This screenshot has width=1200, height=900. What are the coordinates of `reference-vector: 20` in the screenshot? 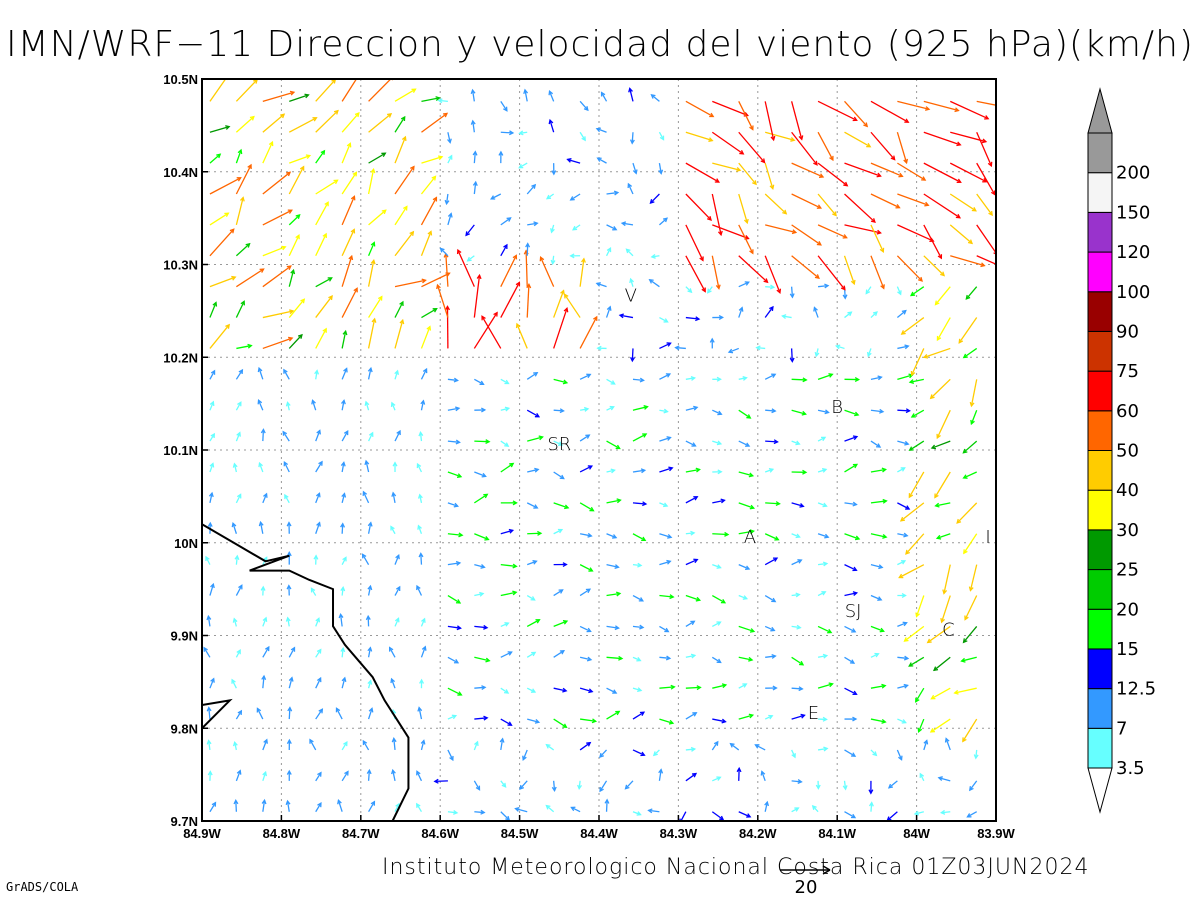 It's located at (805, 881).